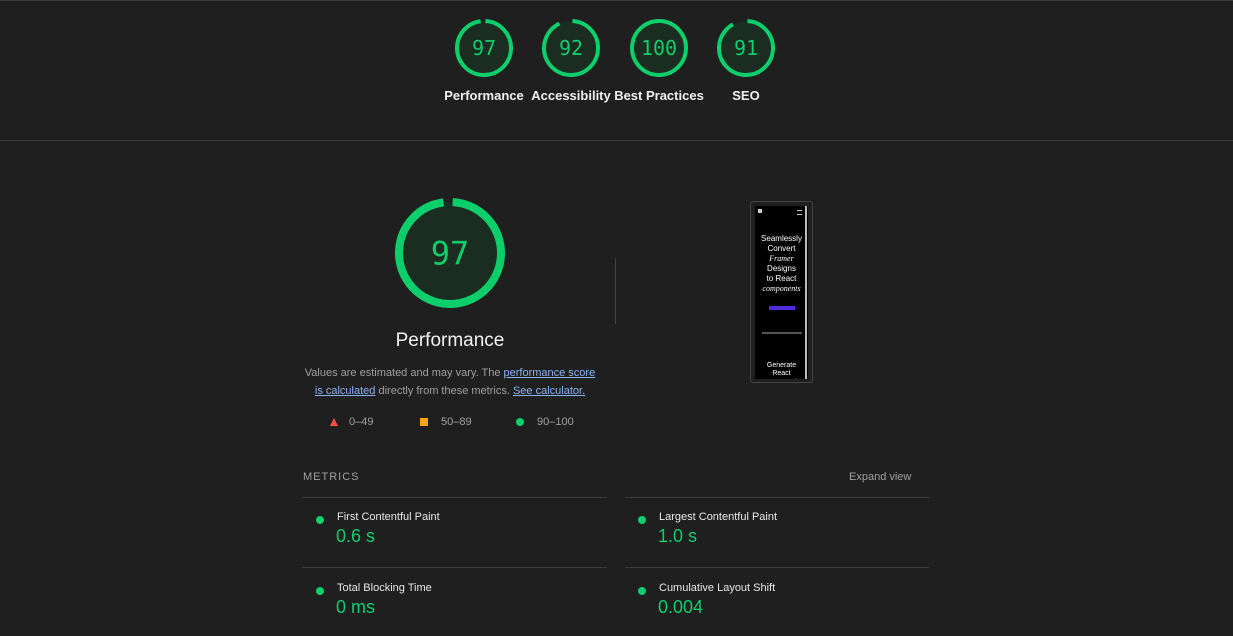  Describe the element at coordinates (760, 211) in the screenshot. I see `logo-icon` at that location.